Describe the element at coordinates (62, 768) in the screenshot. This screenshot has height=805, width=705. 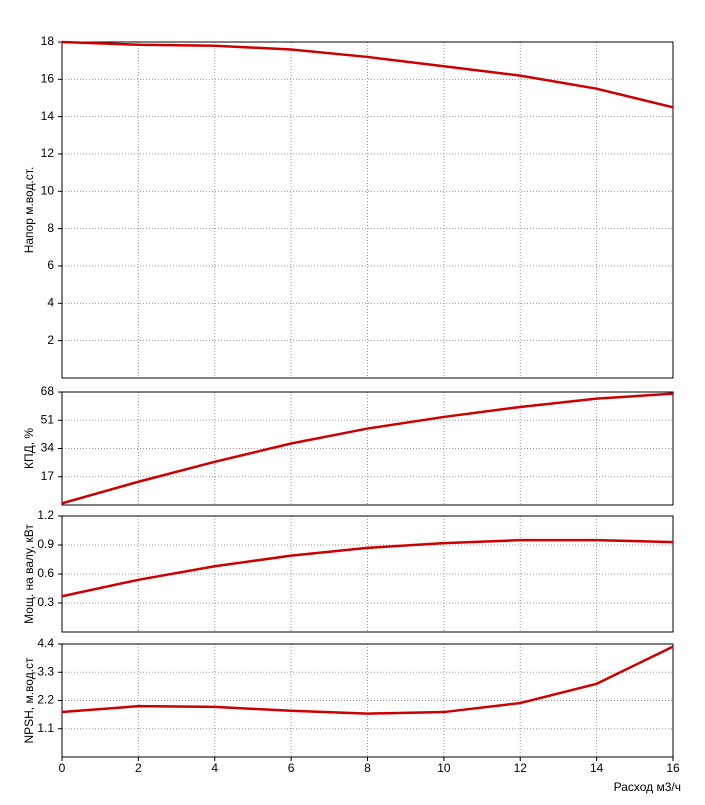
I see `x-tick-label: 0` at that location.